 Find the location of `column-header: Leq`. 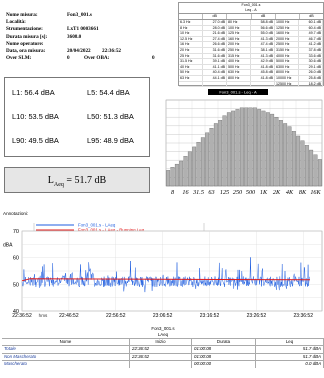

column-header: Leq is located at coordinates (290, 342).